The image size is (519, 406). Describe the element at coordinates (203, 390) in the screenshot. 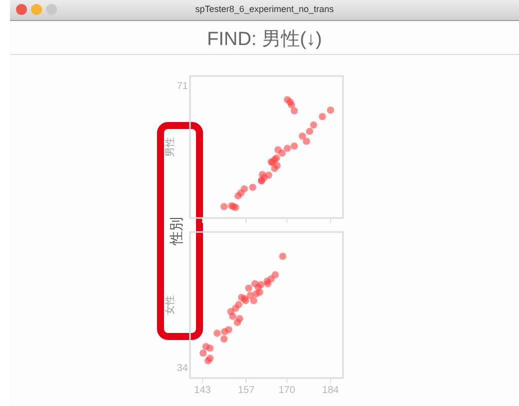

I see `x-tick-label: 143` at that location.